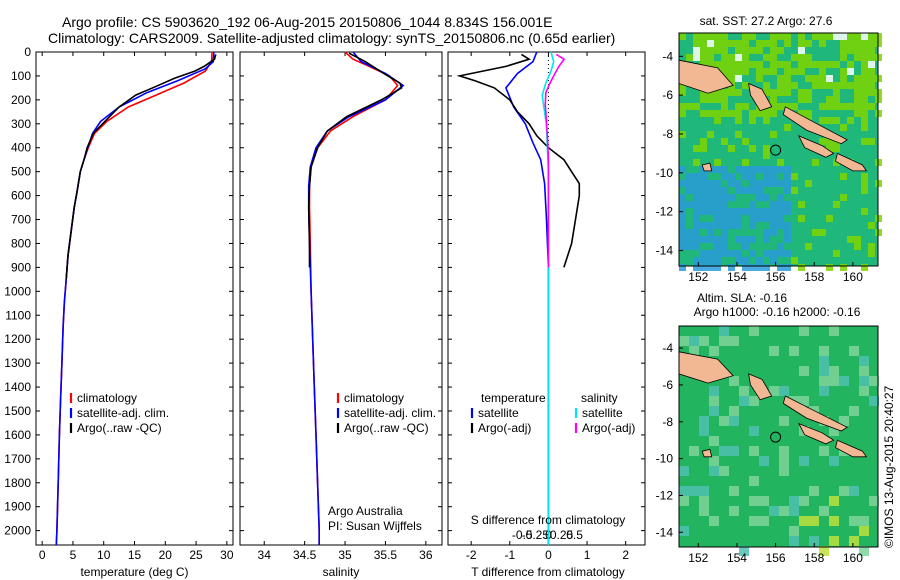 Image resolution: width=900 pixels, height=580 pixels. Describe the element at coordinates (305, 555) in the screenshot. I see `x-tick-label: 34.5` at that location.